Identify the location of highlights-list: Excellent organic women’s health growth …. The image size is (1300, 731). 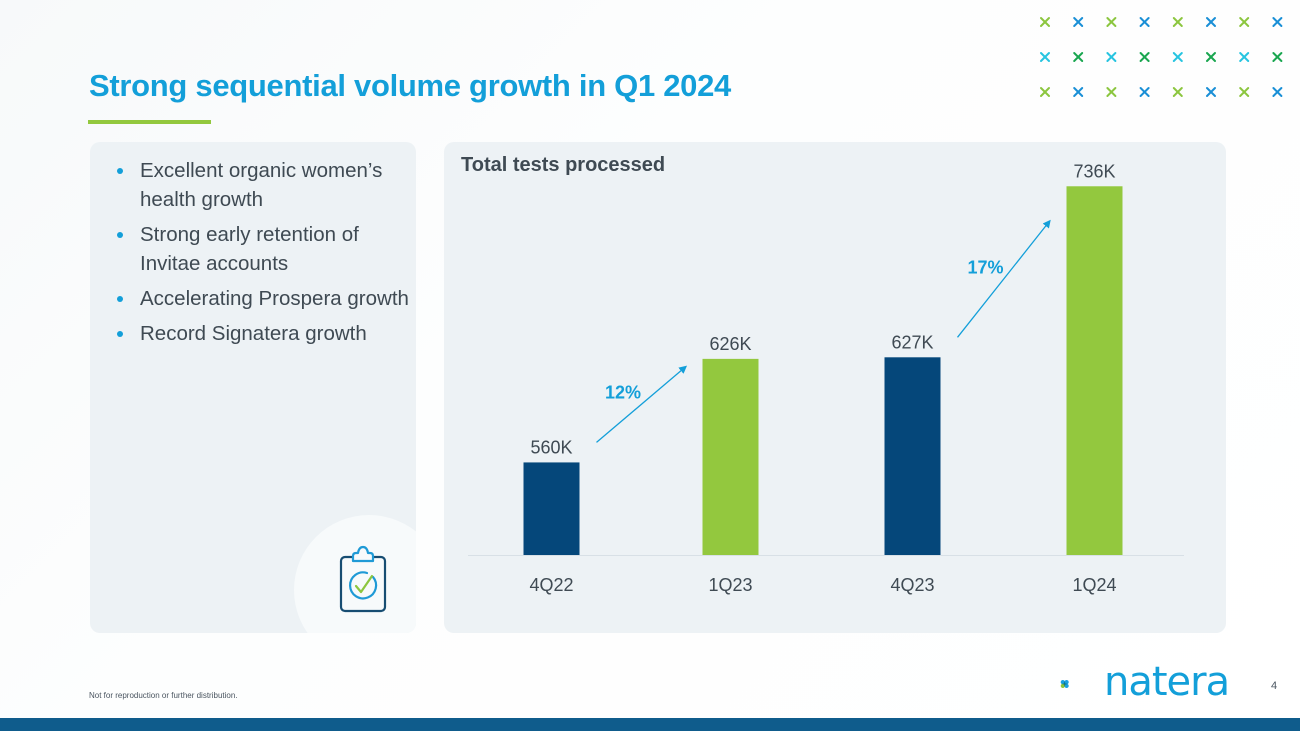
(266, 255).